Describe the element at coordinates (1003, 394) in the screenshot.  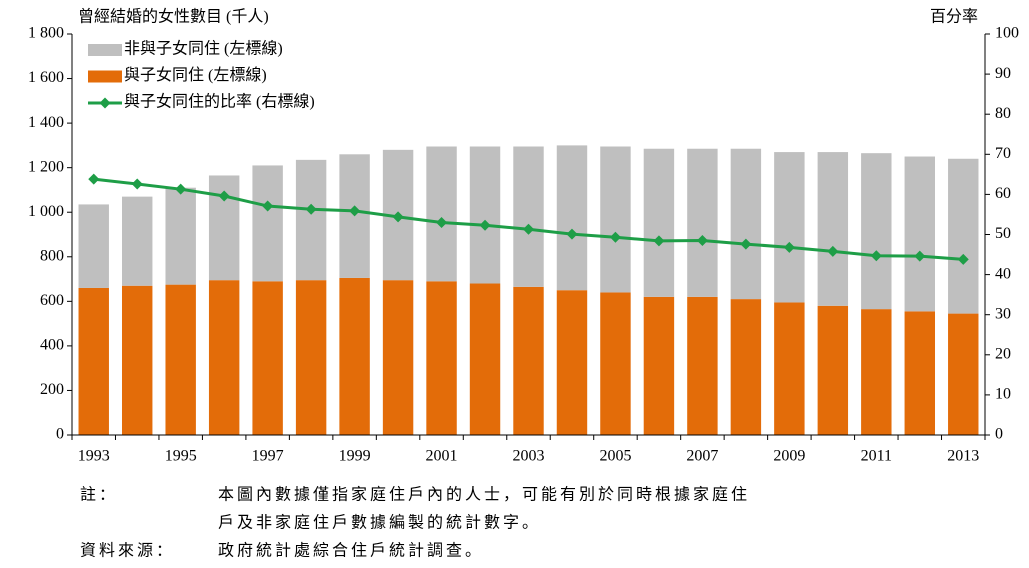
I see `y2-tick-label: 10` at that location.